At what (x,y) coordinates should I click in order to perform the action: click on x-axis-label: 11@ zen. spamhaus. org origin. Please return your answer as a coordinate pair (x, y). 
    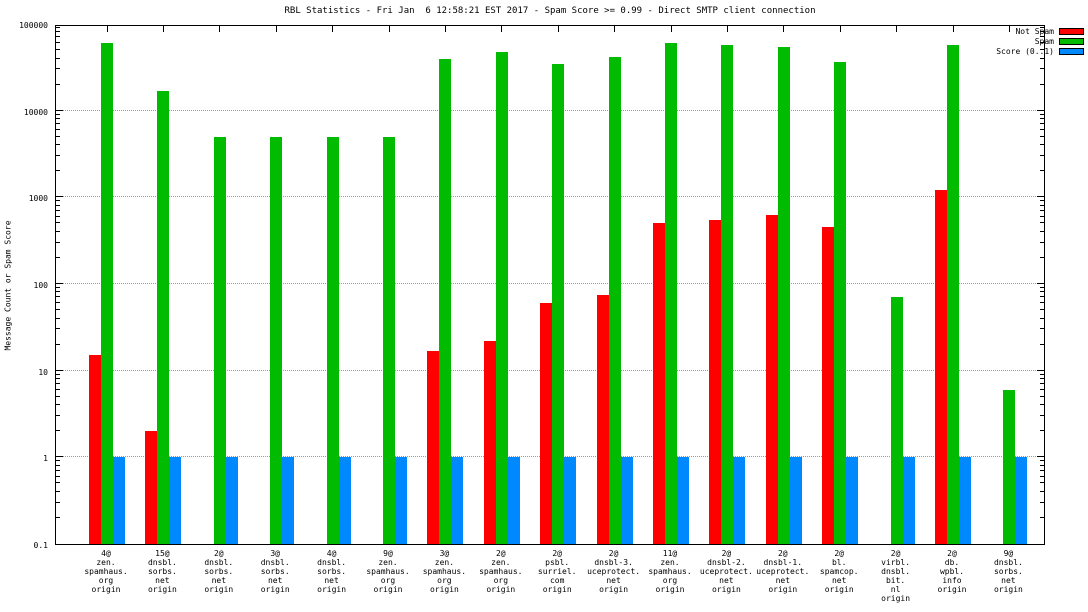
    Looking at the image, I should click on (670, 571).